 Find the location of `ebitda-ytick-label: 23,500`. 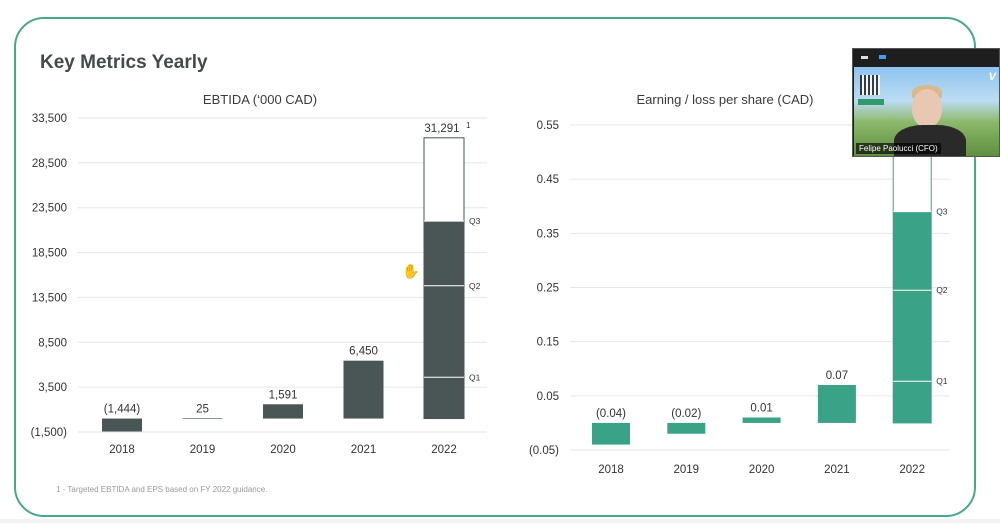

ebitda-ytick-label: 23,500 is located at coordinates (49, 209).